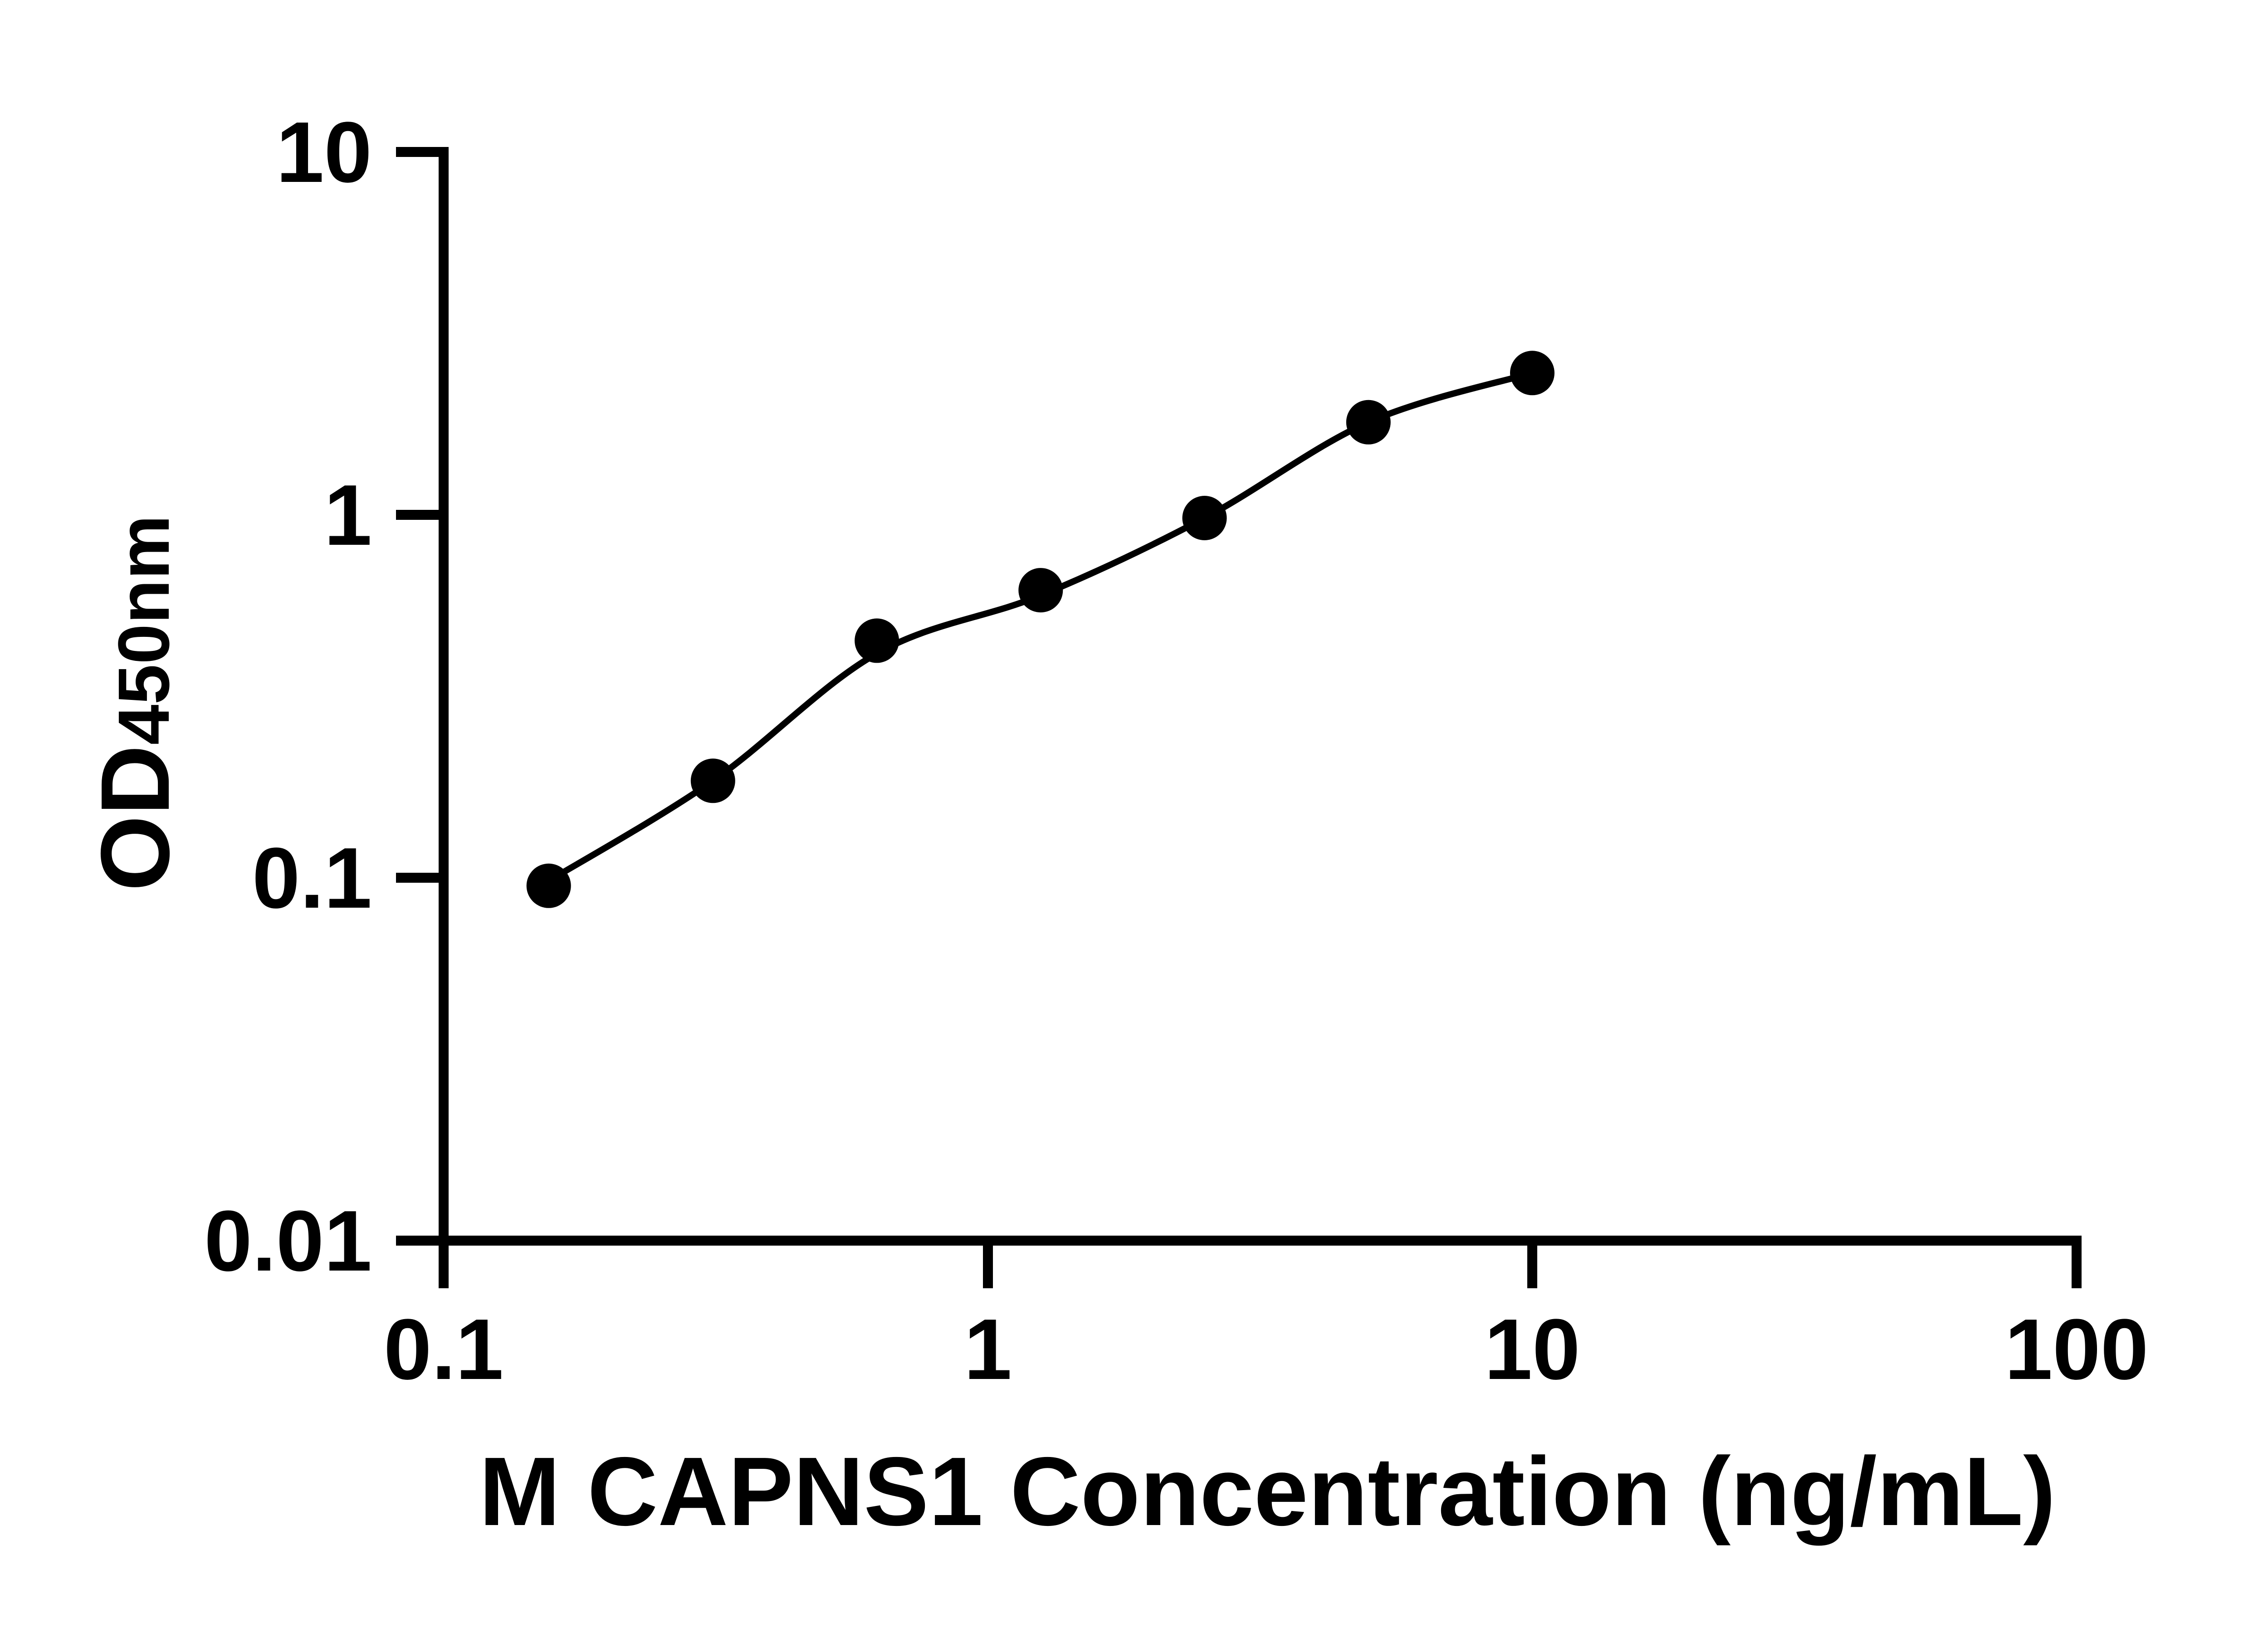 This screenshot has height=1633, width=2268. What do you see at coordinates (443, 1349) in the screenshot?
I see `x-tick-label: 0.1` at bounding box center [443, 1349].